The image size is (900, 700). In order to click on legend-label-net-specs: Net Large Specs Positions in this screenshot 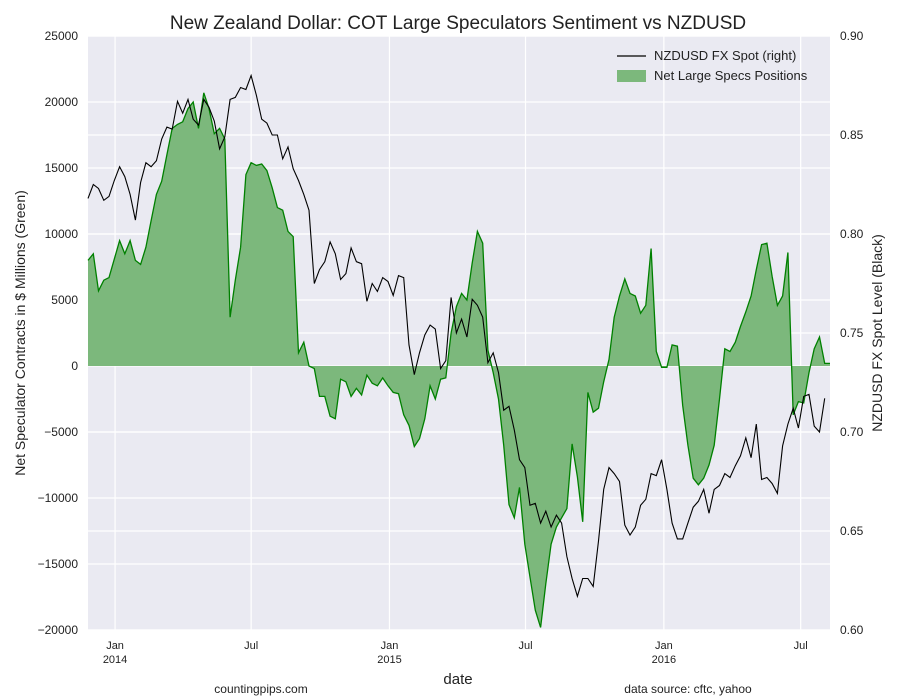, I will do `click(731, 75)`.